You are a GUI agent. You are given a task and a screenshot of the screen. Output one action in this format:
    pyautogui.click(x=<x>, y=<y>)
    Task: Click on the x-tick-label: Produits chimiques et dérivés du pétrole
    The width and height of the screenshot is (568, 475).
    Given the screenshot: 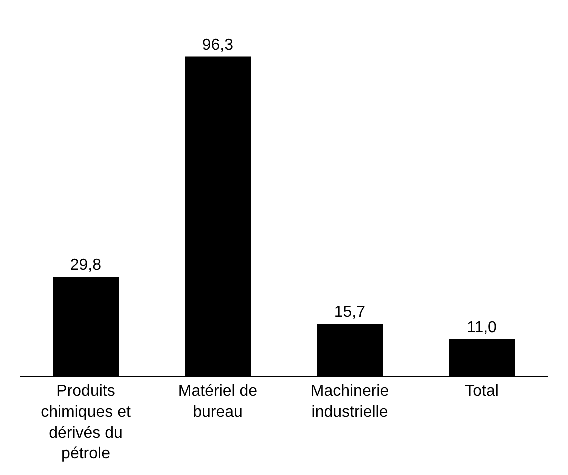 What is the action you would take?
    pyautogui.click(x=86, y=423)
    